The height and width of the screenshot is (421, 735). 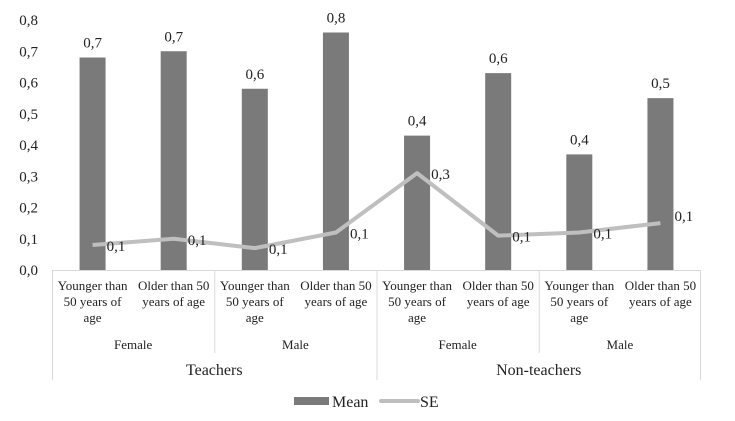 What do you see at coordinates (28, 52) in the screenshot?
I see `y-tick-label: 0,7` at bounding box center [28, 52].